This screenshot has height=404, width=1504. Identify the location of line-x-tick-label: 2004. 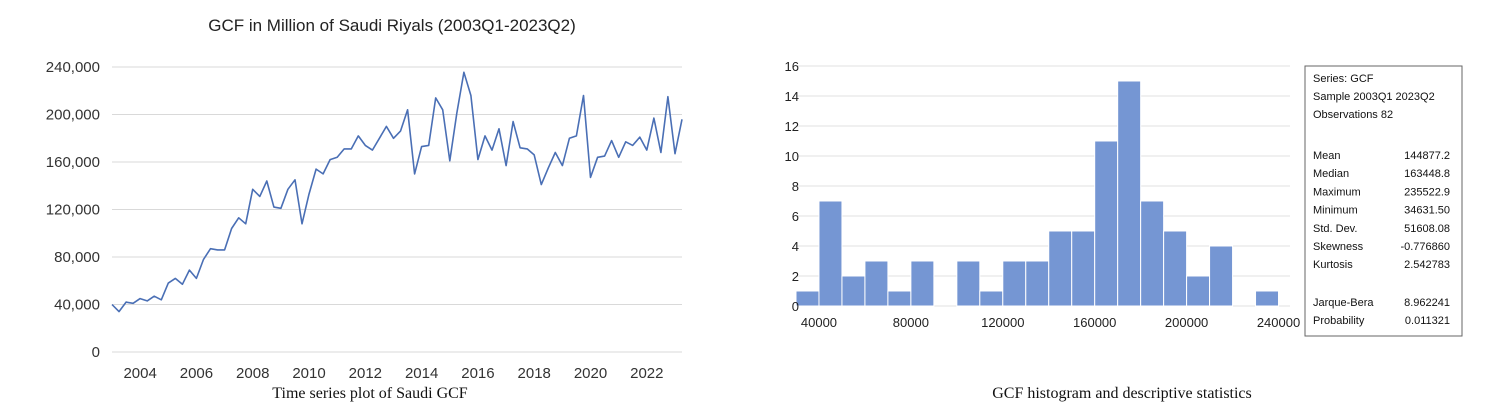
(139, 373).